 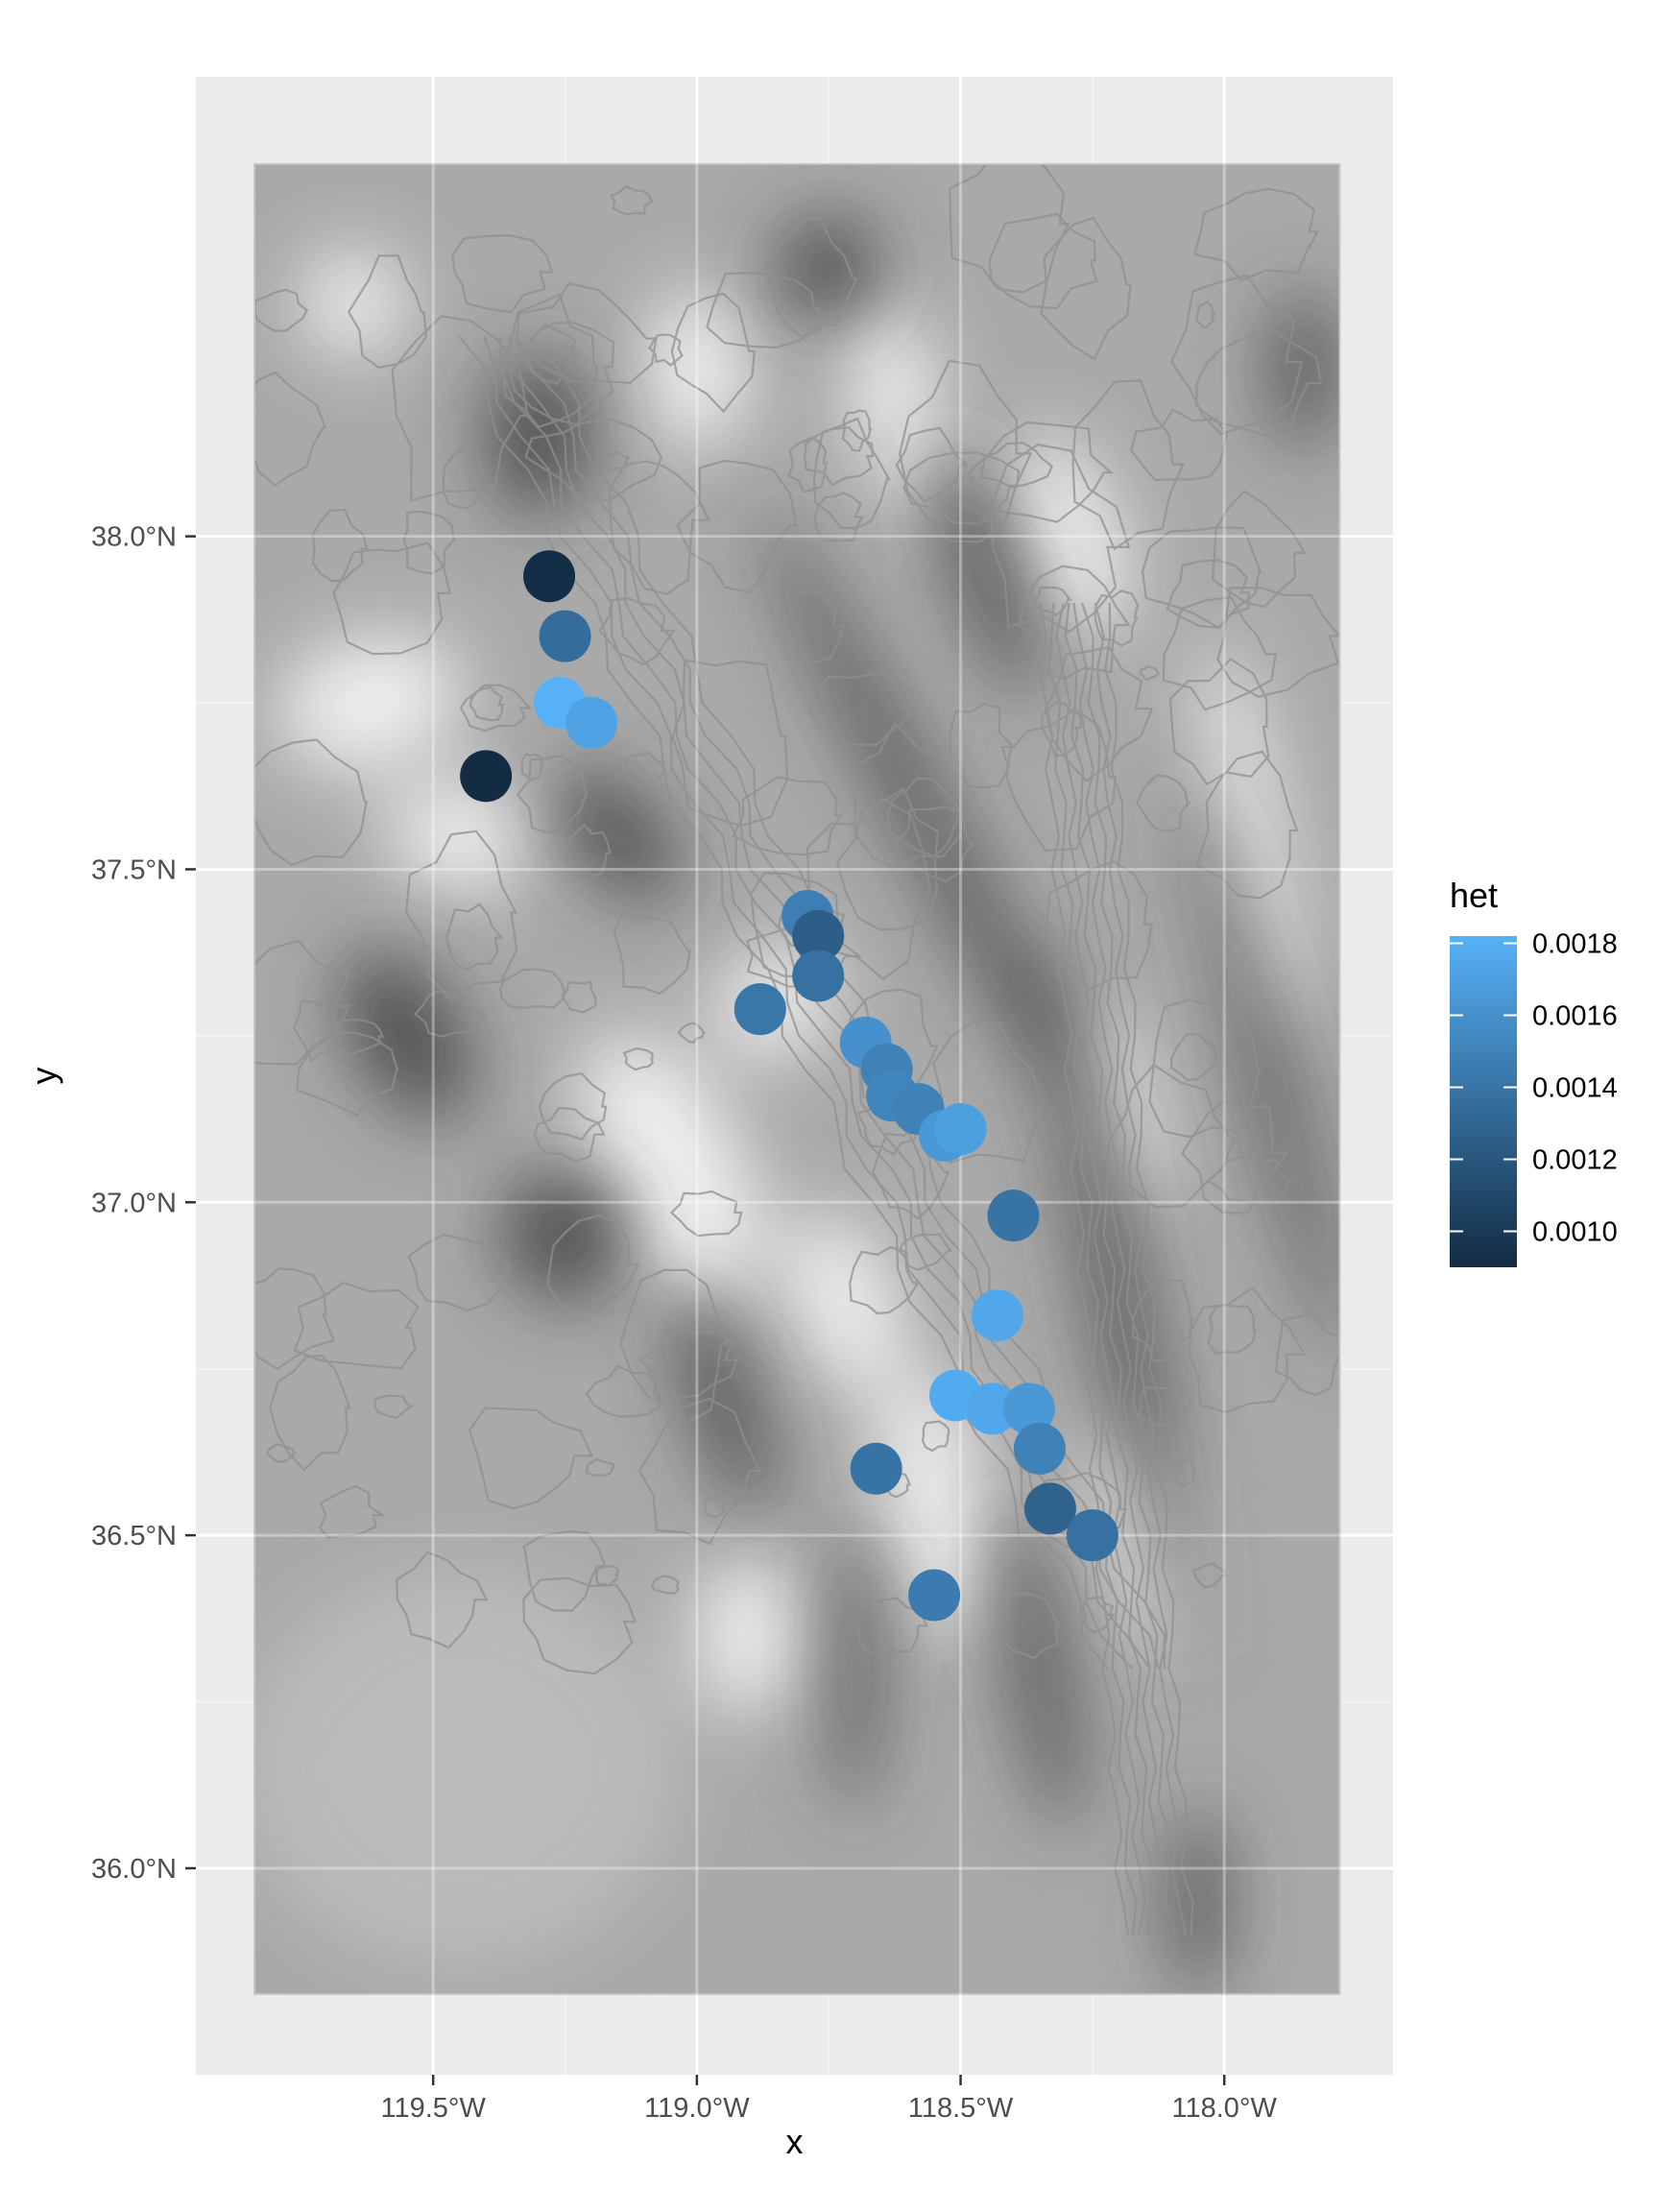 I want to click on legend-colorbar, so click(x=1483, y=1101).